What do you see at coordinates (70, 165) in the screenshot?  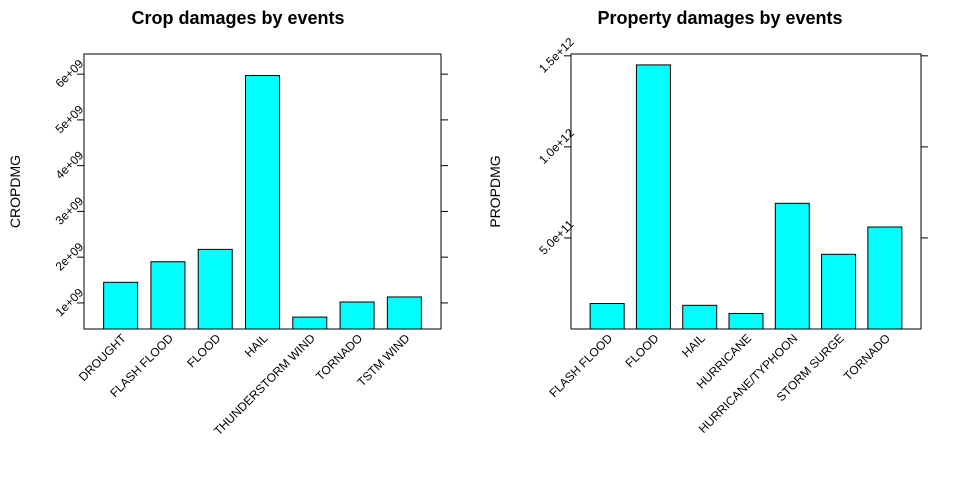 I see `y-tick-label: 4e+09` at bounding box center [70, 165].